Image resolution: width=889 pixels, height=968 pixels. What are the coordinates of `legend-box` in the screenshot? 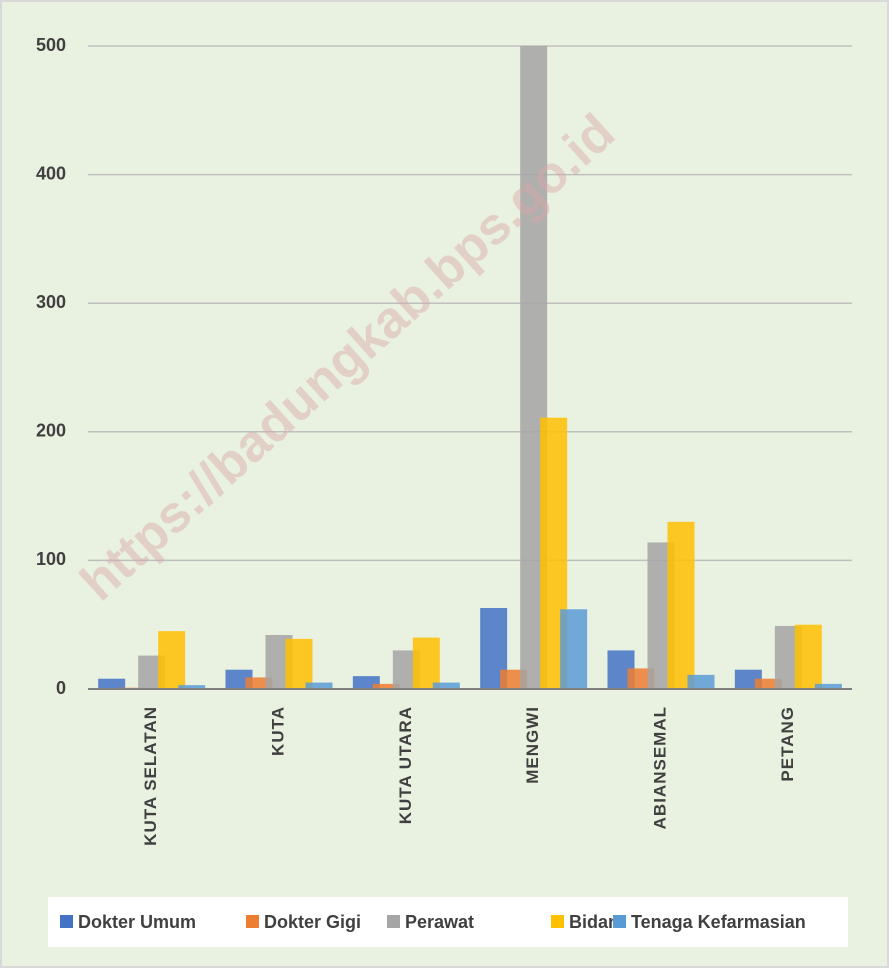 It's located at (448, 922).